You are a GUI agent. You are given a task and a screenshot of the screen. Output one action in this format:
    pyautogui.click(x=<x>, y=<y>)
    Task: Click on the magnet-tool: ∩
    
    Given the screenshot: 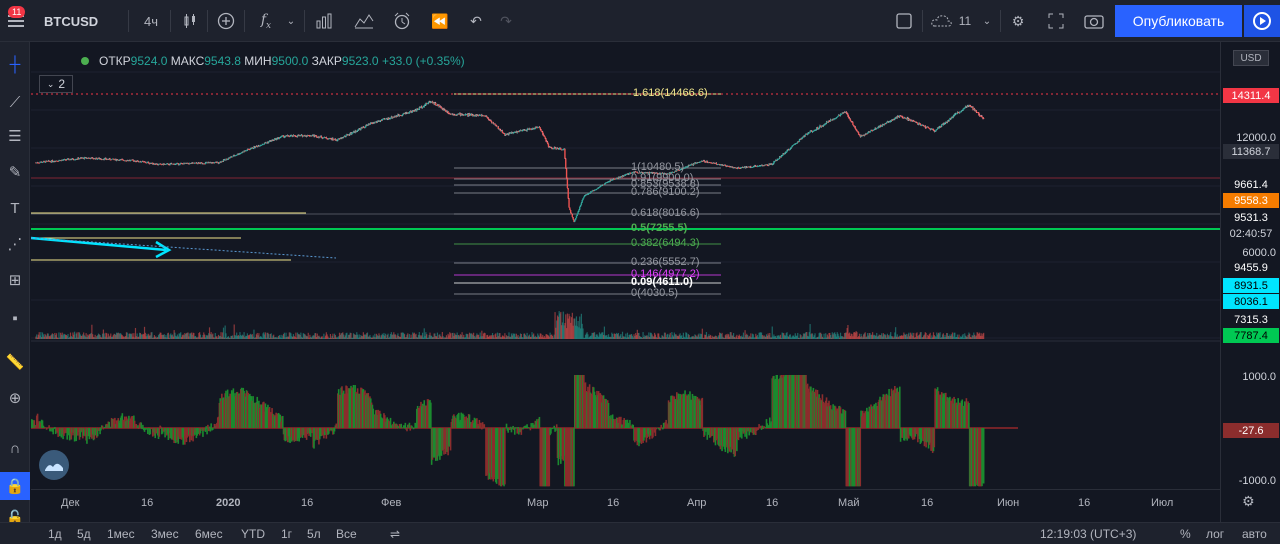 What is the action you would take?
    pyautogui.click(x=15, y=448)
    